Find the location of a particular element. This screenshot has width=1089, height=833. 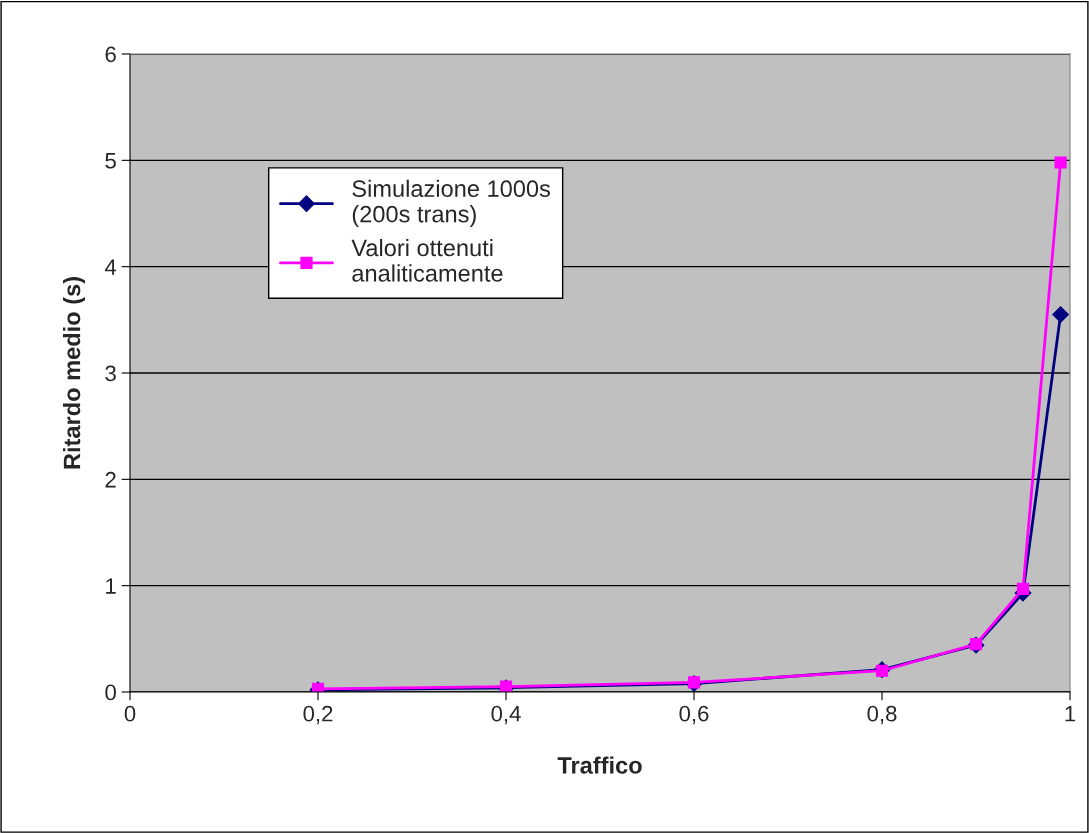

y-tick-label: 4 is located at coordinates (110, 267).